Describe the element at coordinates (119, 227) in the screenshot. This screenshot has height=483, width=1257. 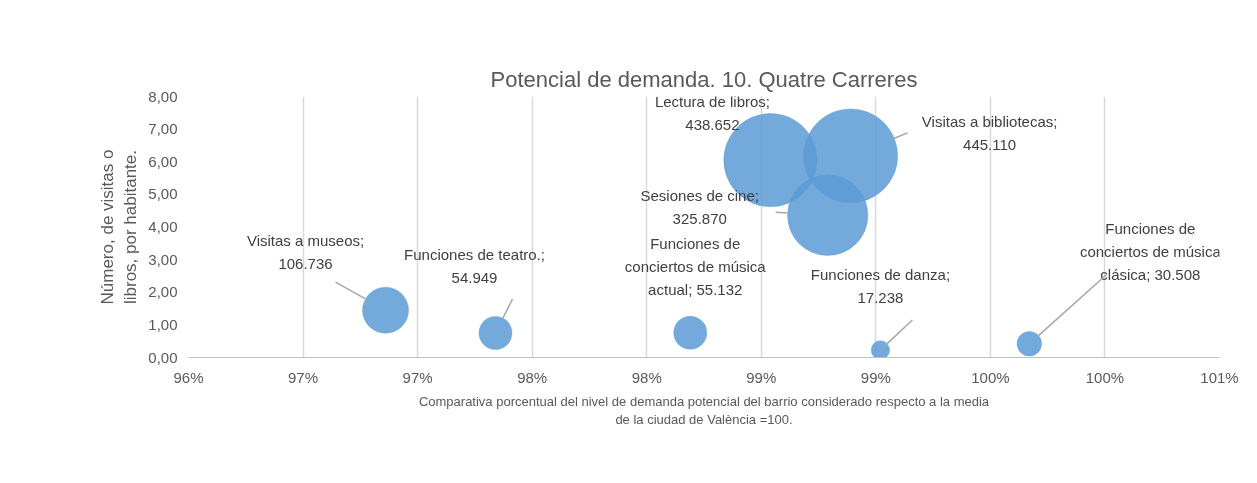
I see `y-axis-title: Número, de visitas o libros, por habitante.` at that location.